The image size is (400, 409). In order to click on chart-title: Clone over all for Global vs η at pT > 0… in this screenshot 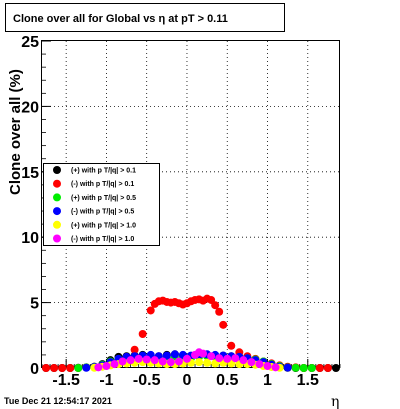, I will do `click(120, 19)`.